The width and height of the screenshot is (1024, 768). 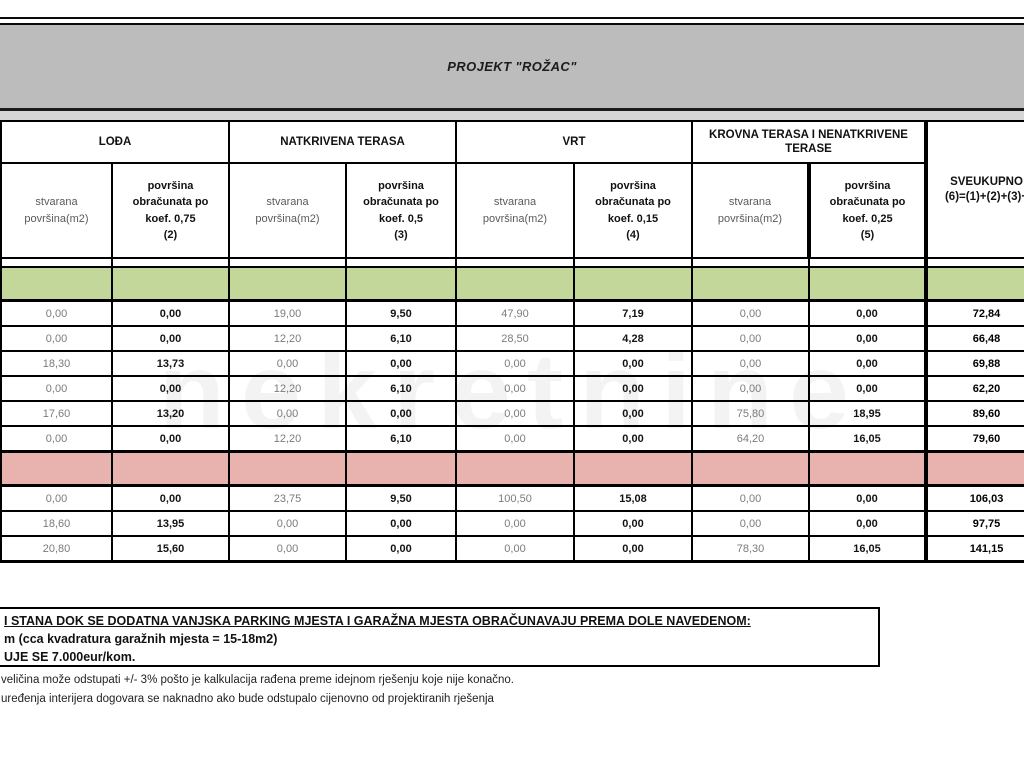 I want to click on table-row: 0,00 0,00 12,20 6,10 0,00 0,00 0,00 0,00 62,20, so click(x=512, y=388).